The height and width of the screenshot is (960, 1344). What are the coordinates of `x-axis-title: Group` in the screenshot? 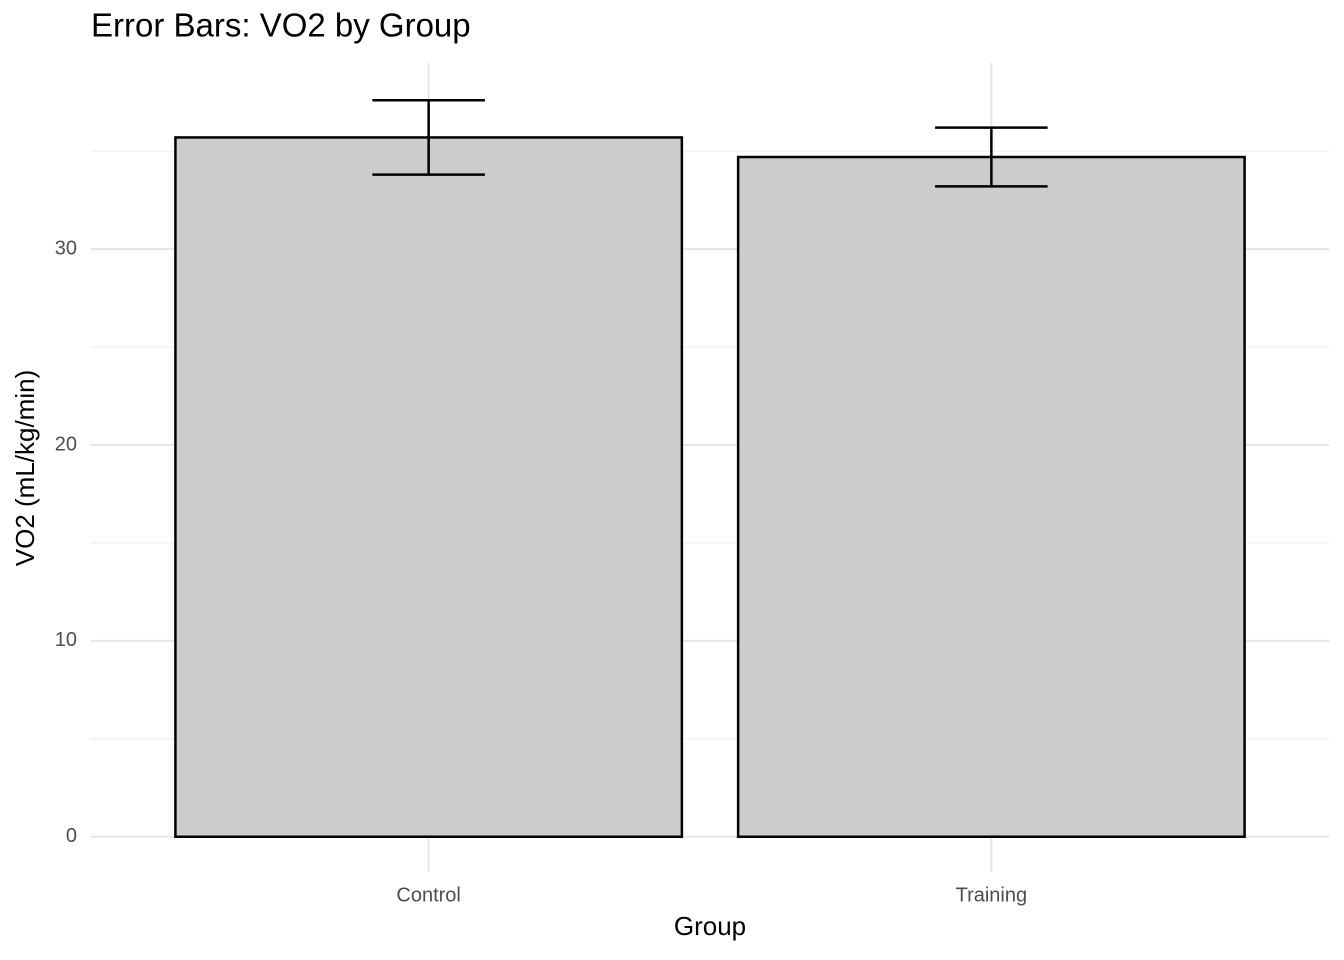 It's located at (710, 926).